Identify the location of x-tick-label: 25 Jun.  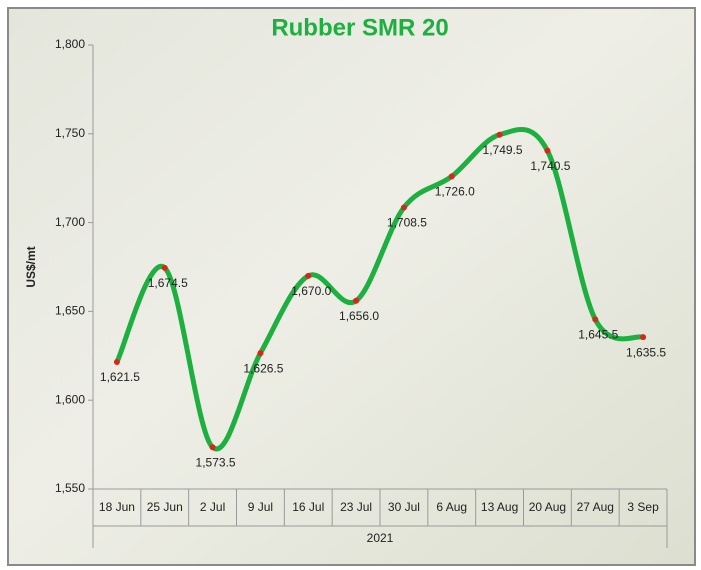
(165, 507).